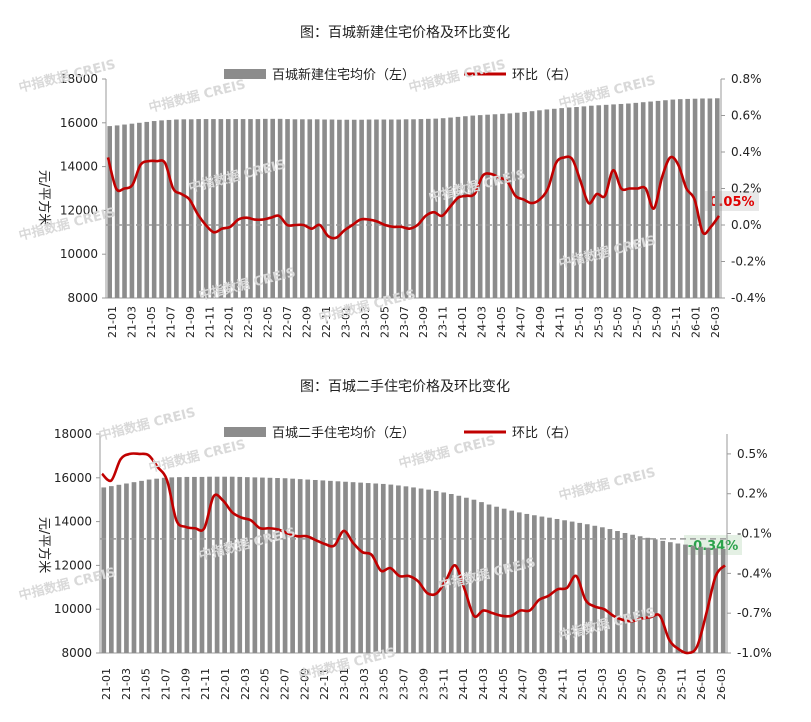  I want to click on chart1-right-tick-label: 0.6%, so click(746, 116).